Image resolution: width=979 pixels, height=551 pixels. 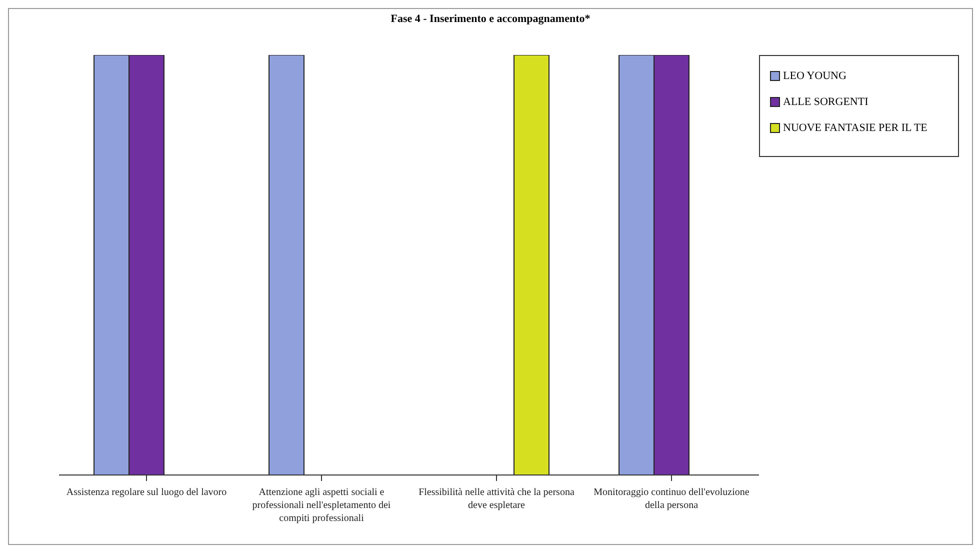 I want to click on x-tick-label: Assistenza regolare sul luogo del lavoro, so click(x=146, y=492).